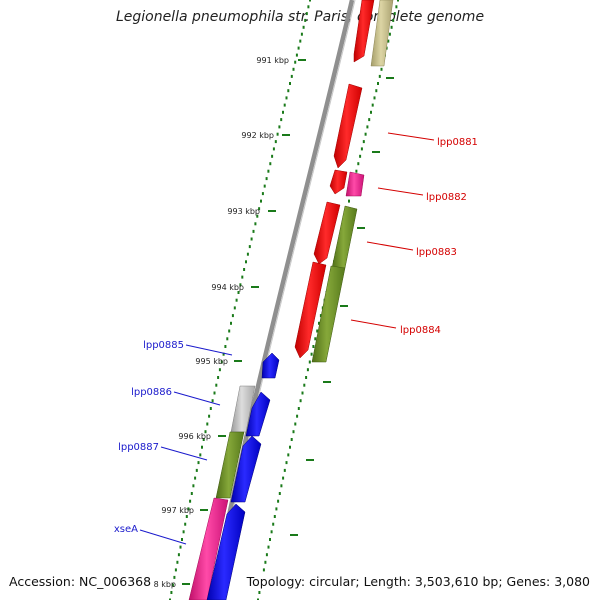  I want to click on genes-reverse, so click(234, 476).